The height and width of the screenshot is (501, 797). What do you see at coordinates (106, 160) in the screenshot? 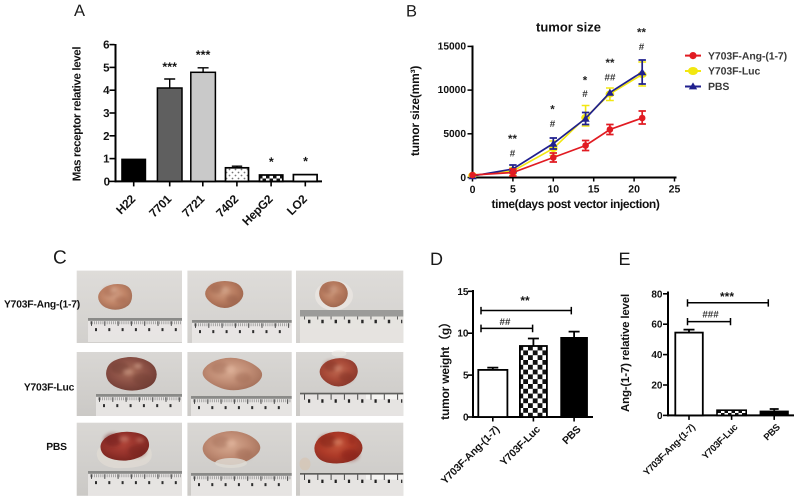
I see `svg-text: 1` at bounding box center [106, 160].